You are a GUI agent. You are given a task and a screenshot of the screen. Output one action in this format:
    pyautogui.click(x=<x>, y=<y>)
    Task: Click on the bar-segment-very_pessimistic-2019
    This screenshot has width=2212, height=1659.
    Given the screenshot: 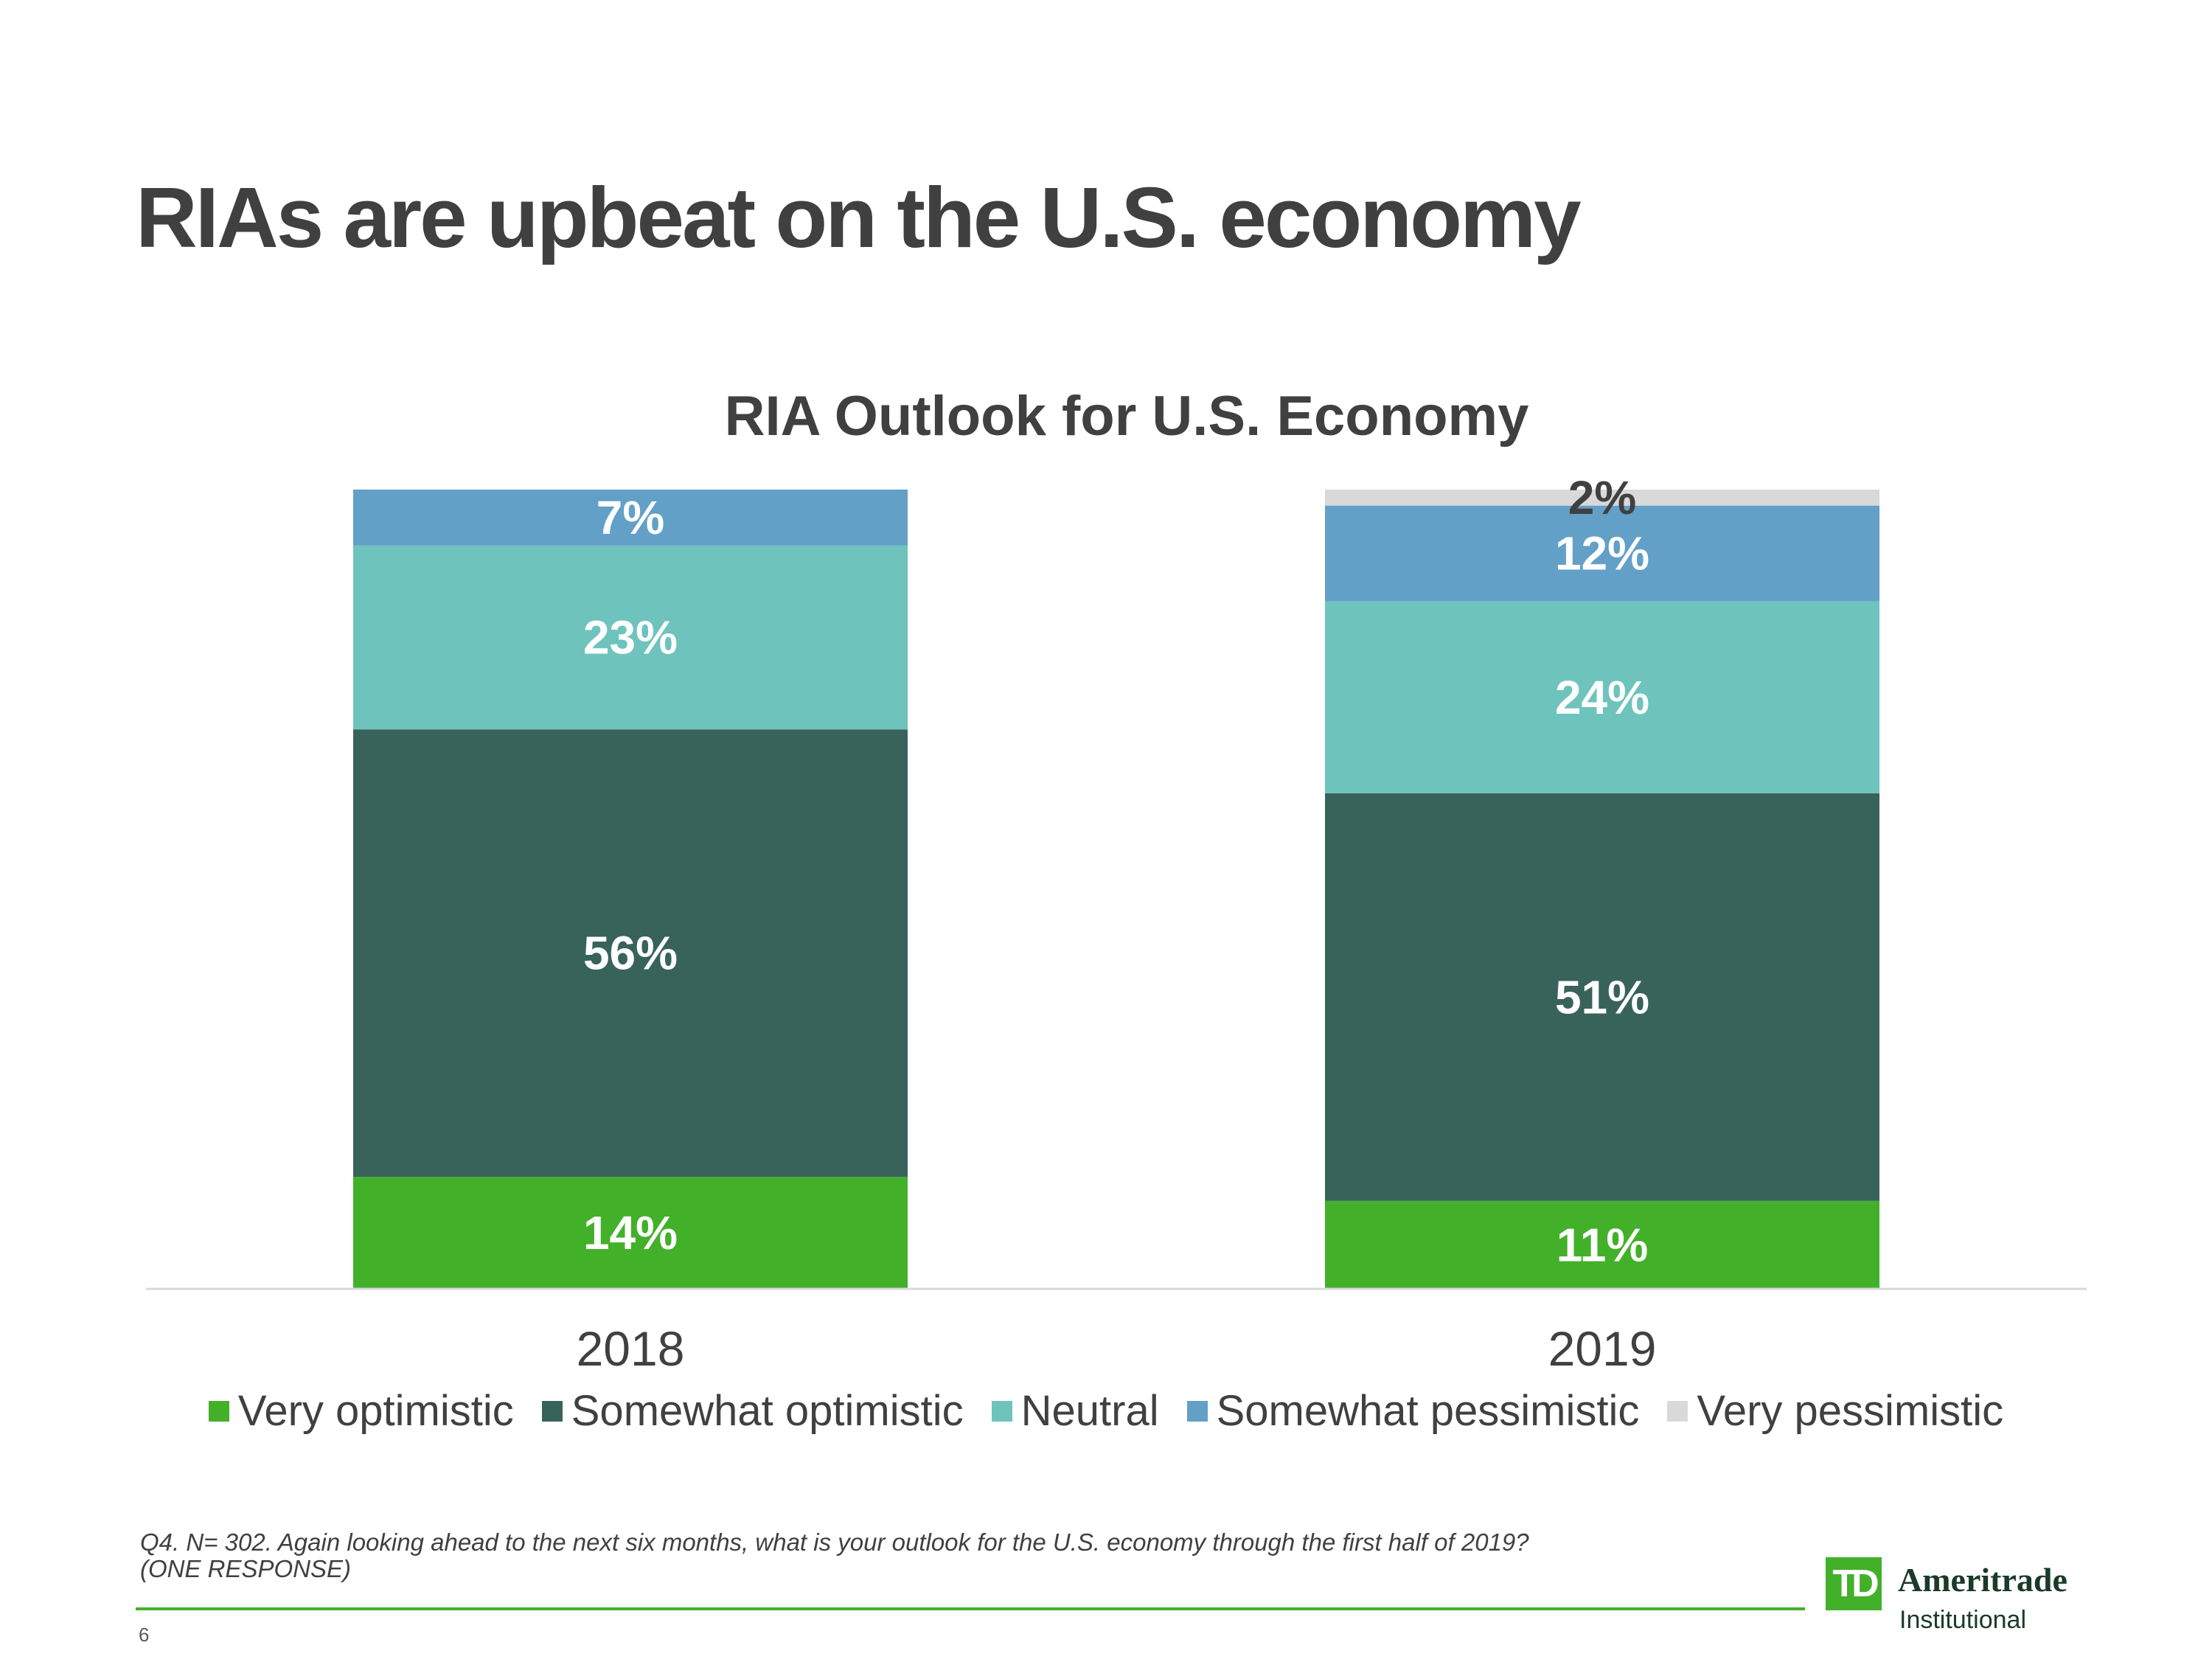 What is the action you would take?
    pyautogui.click(x=1602, y=498)
    